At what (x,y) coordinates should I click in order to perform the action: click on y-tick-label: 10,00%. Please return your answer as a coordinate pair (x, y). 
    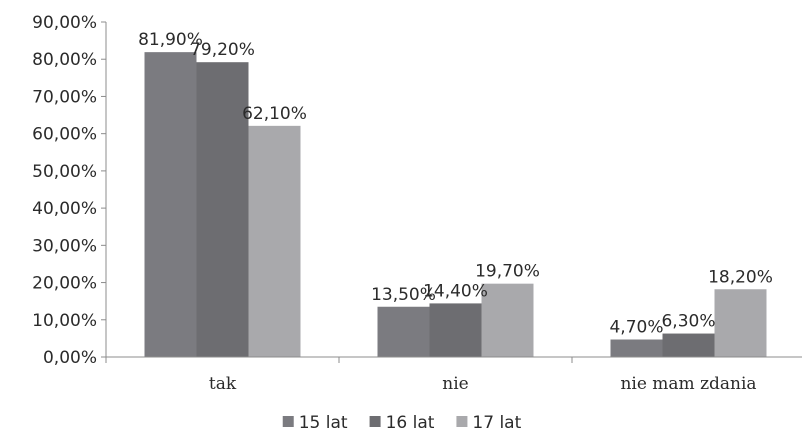
    Looking at the image, I should click on (64, 321).